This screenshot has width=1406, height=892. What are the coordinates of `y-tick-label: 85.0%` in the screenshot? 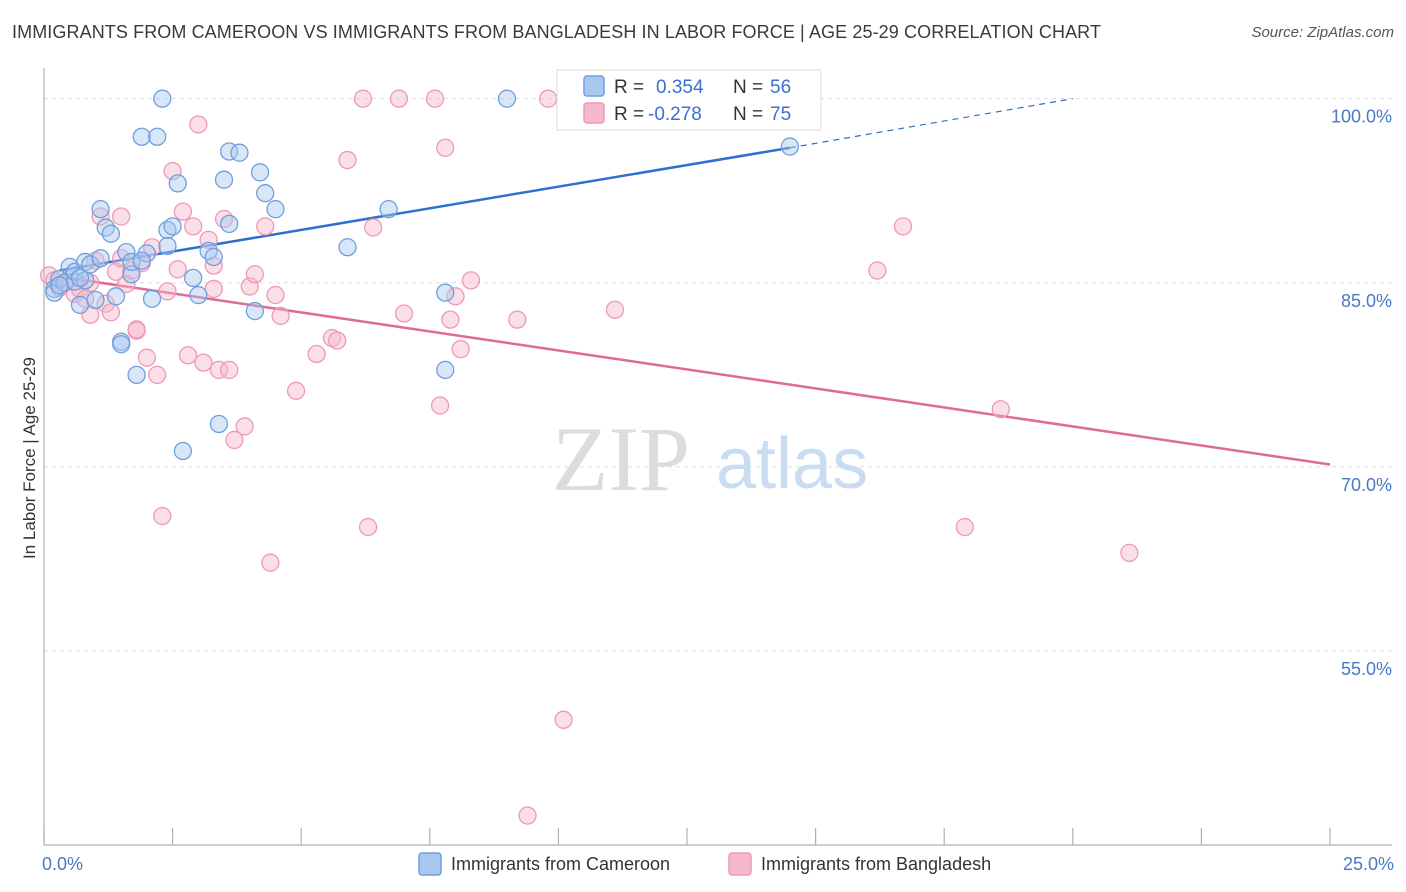 It's located at (1366, 301).